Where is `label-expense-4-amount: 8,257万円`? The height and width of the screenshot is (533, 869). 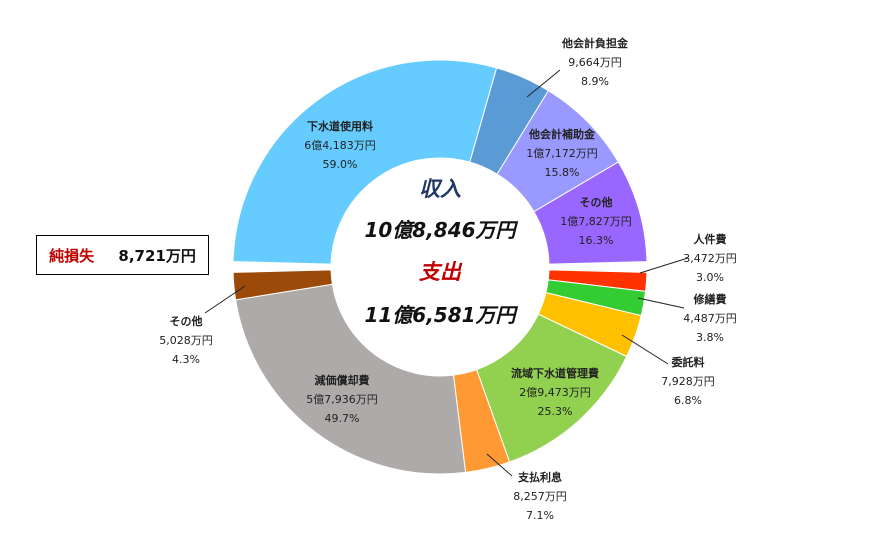 label-expense-4-amount: 8,257万円 is located at coordinates (540, 496).